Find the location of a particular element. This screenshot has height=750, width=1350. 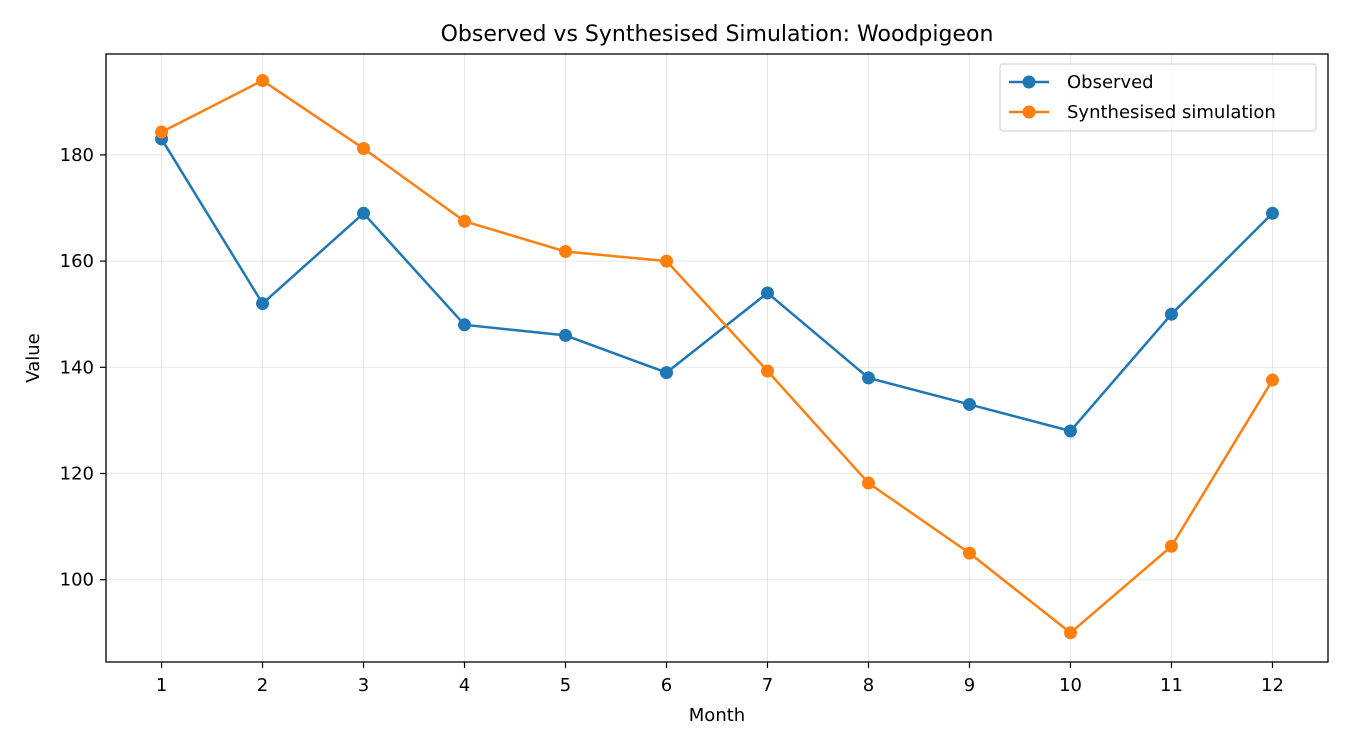

y-tick-label: 100 is located at coordinates (77, 580).